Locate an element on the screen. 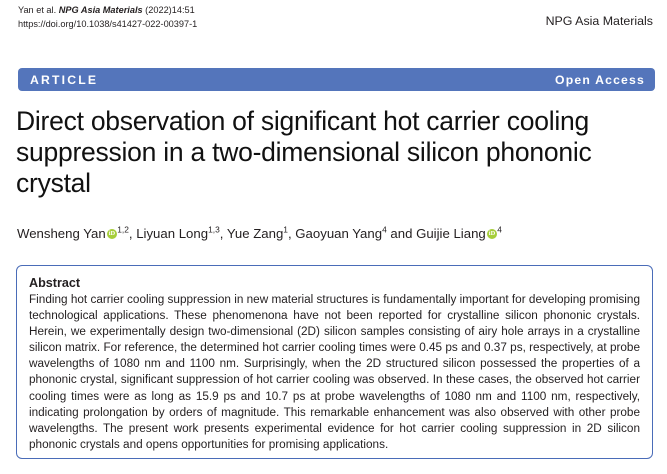  journal-name: NPG Asia Materials is located at coordinates (100, 10).